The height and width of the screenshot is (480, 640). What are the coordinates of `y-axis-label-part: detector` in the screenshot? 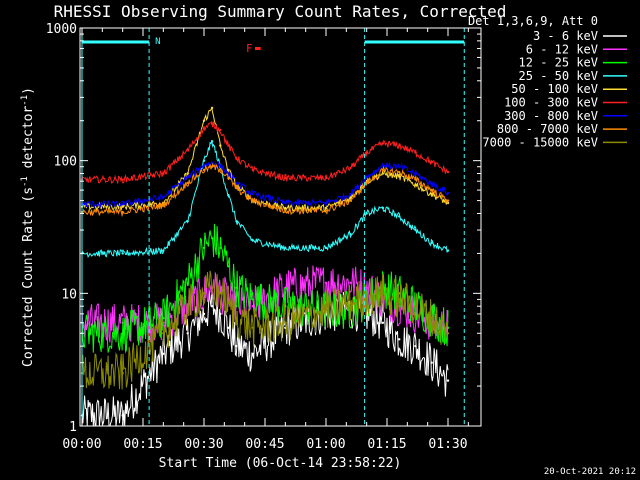 It's located at (28, 141).